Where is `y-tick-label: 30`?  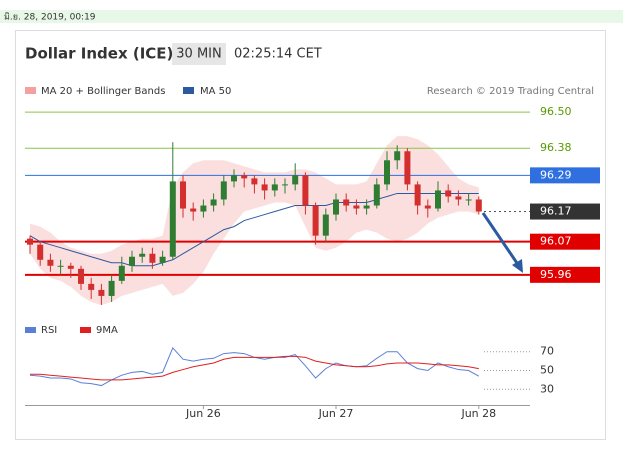 y-tick-label: 30 is located at coordinates (547, 388).